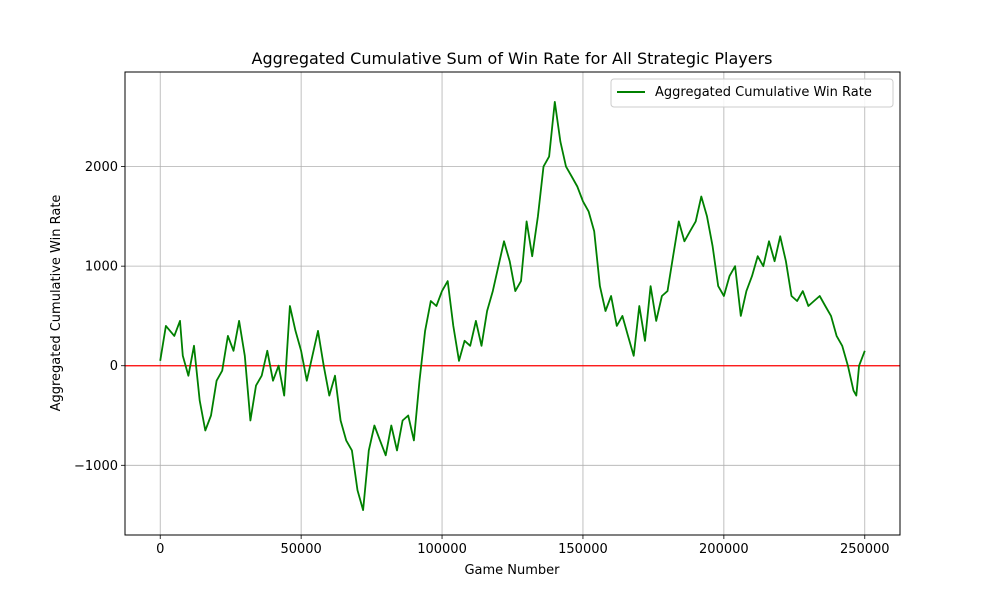 This screenshot has height=600, width=1000. What do you see at coordinates (523, 546) in the screenshot?
I see `x-axis-ticks: 0 50000 100000 150000 200000 250000` at bounding box center [523, 546].